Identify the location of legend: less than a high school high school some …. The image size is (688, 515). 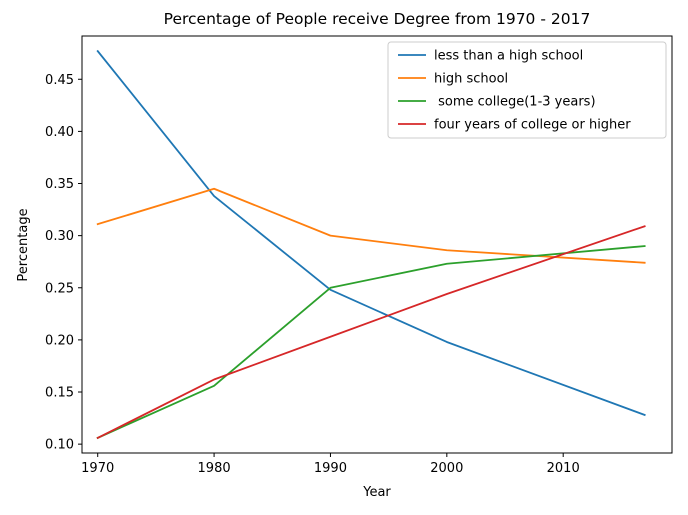
(527, 90).